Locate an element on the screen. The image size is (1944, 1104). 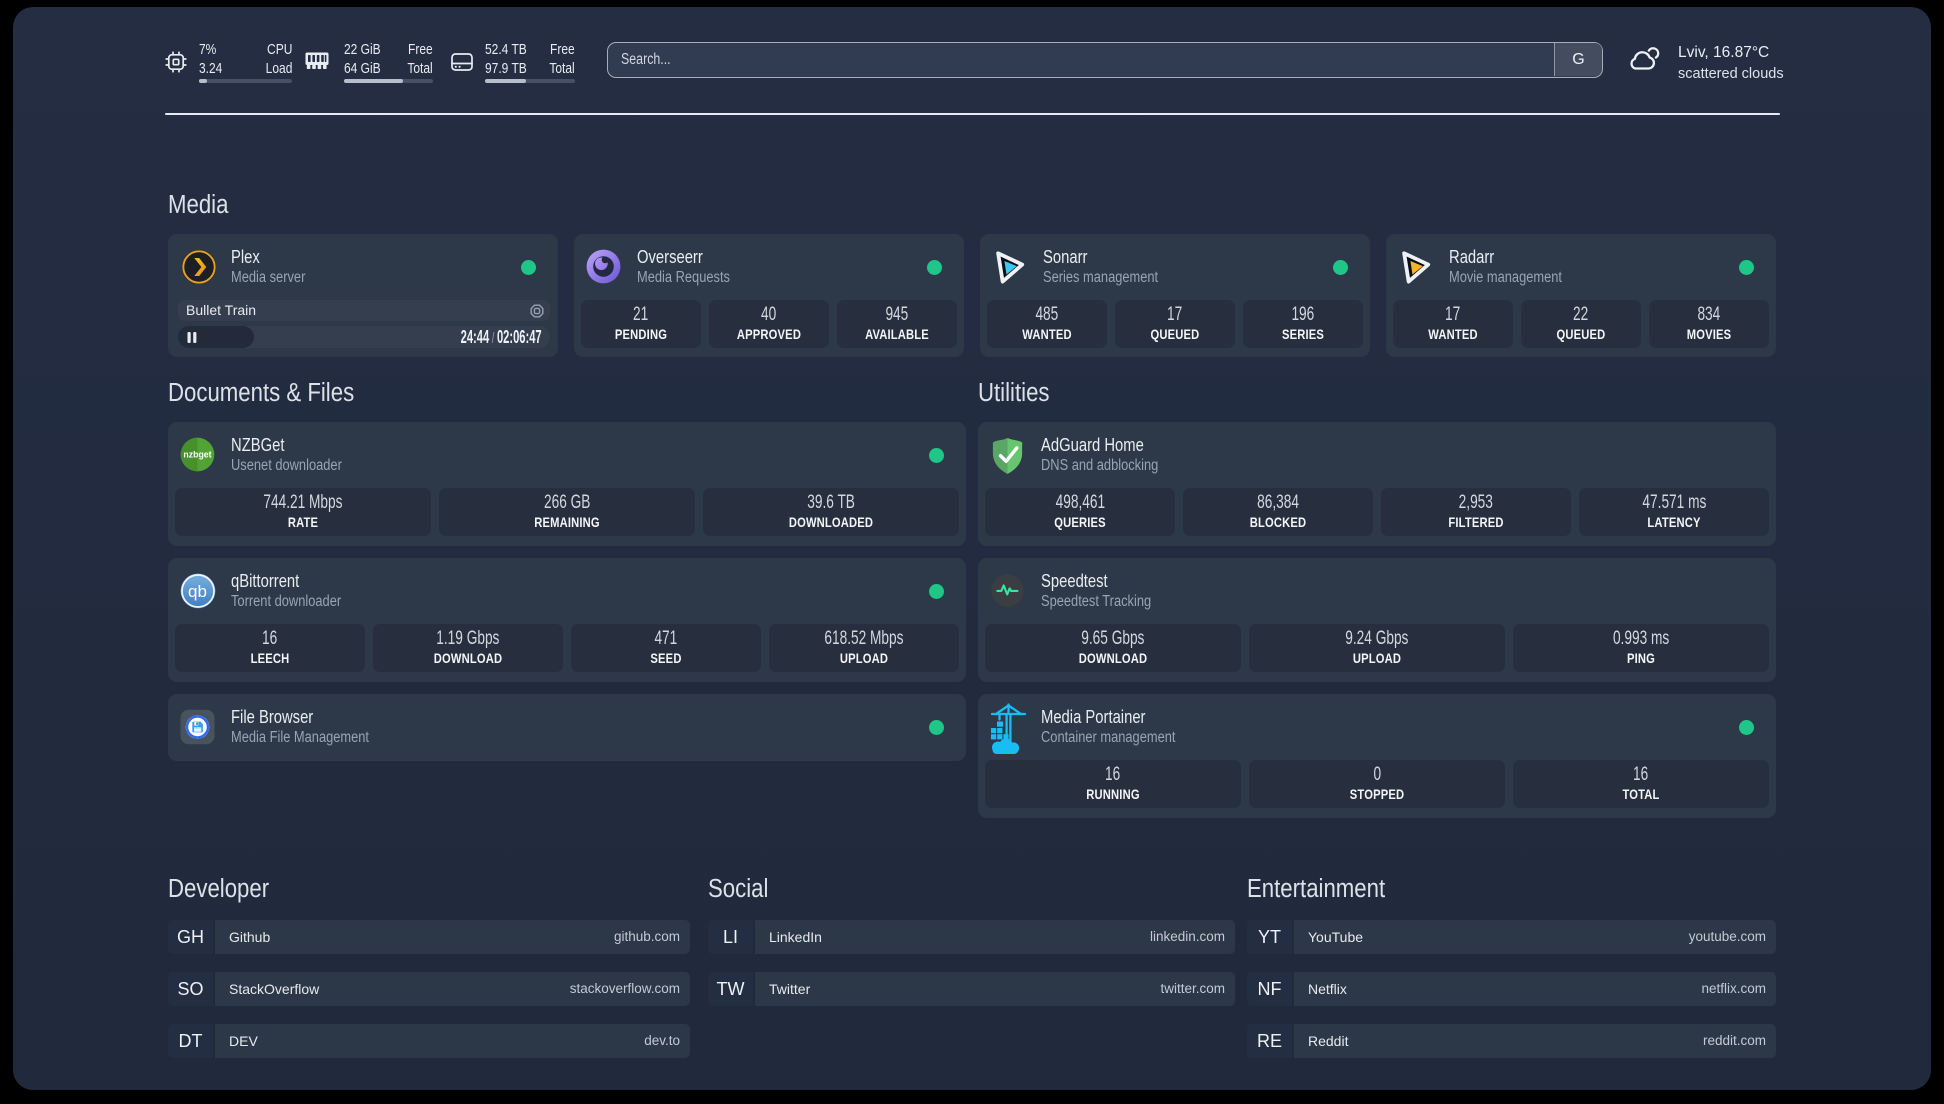
svg-text: nzbget is located at coordinates (197, 455).